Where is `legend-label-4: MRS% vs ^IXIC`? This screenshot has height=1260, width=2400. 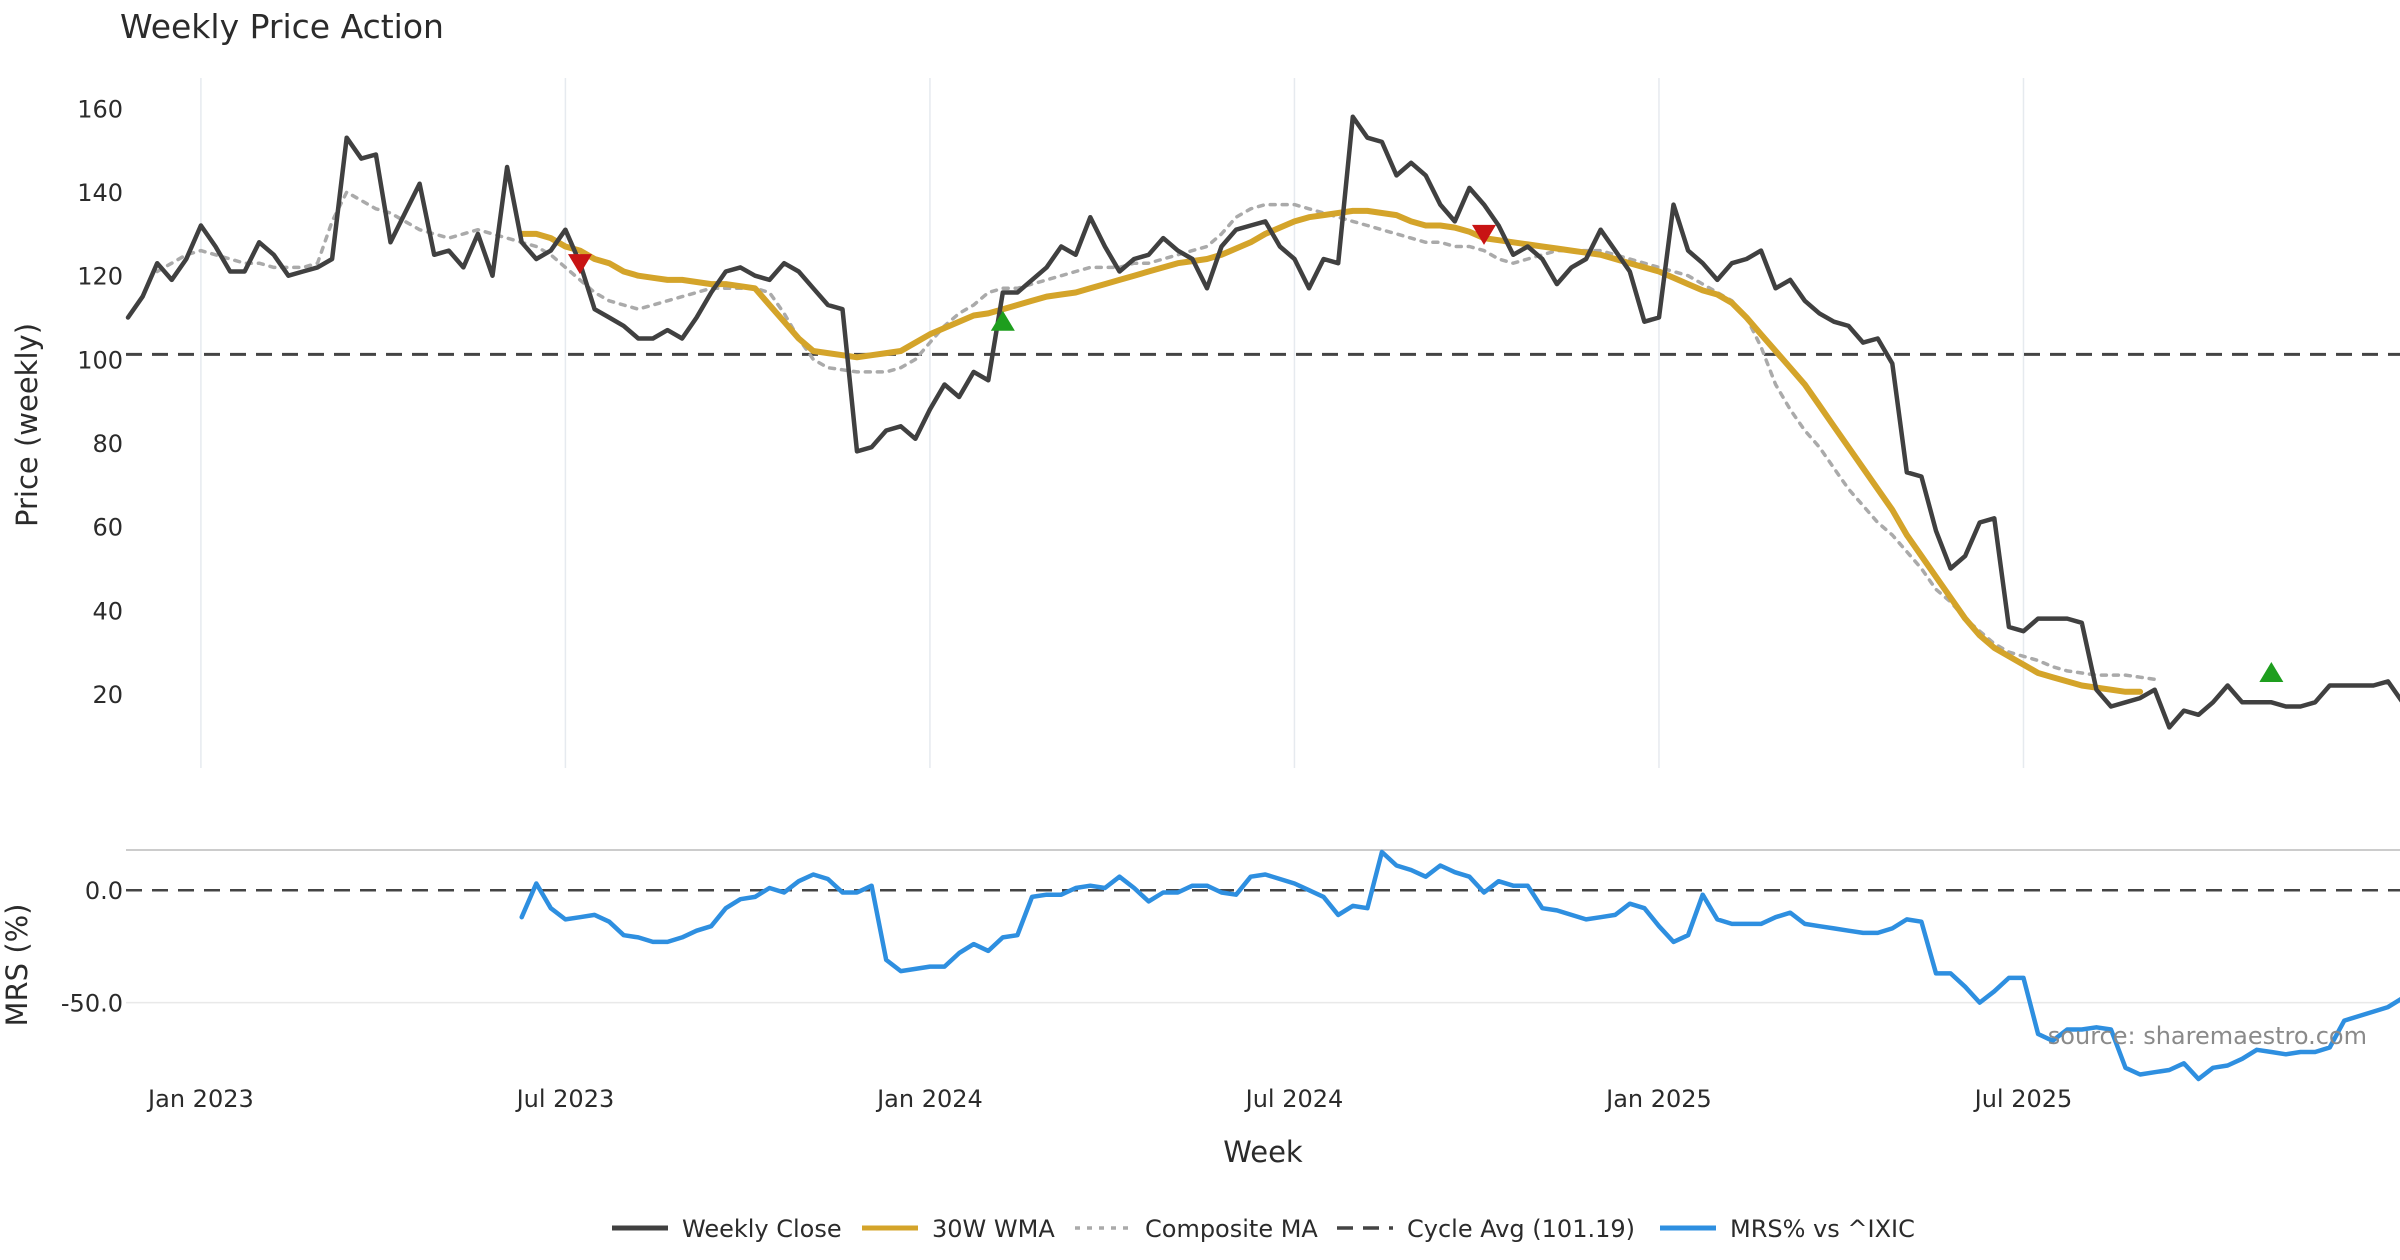 legend-label-4: MRS% vs ^IXIC is located at coordinates (1822, 1229).